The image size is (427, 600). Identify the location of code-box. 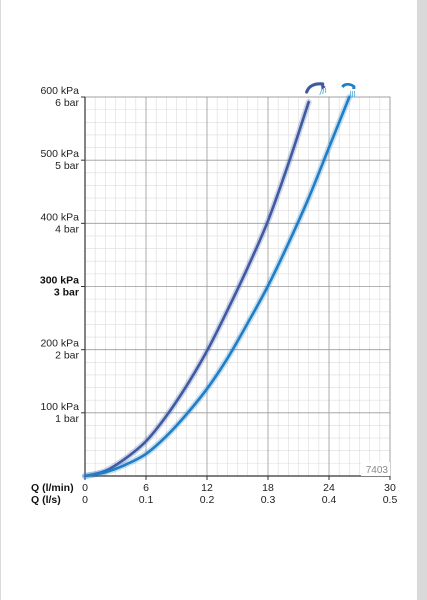
(375, 469).